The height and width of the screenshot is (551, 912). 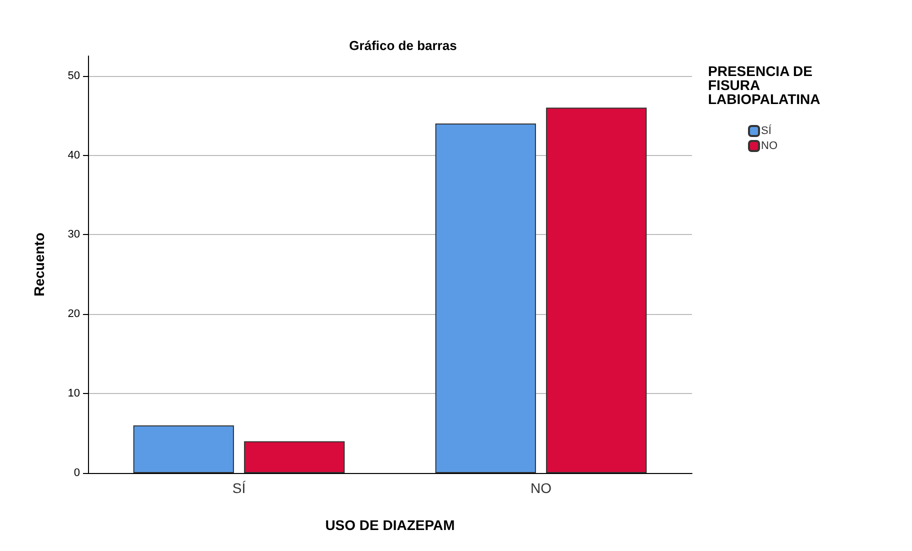 What do you see at coordinates (769, 146) in the screenshot?
I see `legend-label: NO` at bounding box center [769, 146].